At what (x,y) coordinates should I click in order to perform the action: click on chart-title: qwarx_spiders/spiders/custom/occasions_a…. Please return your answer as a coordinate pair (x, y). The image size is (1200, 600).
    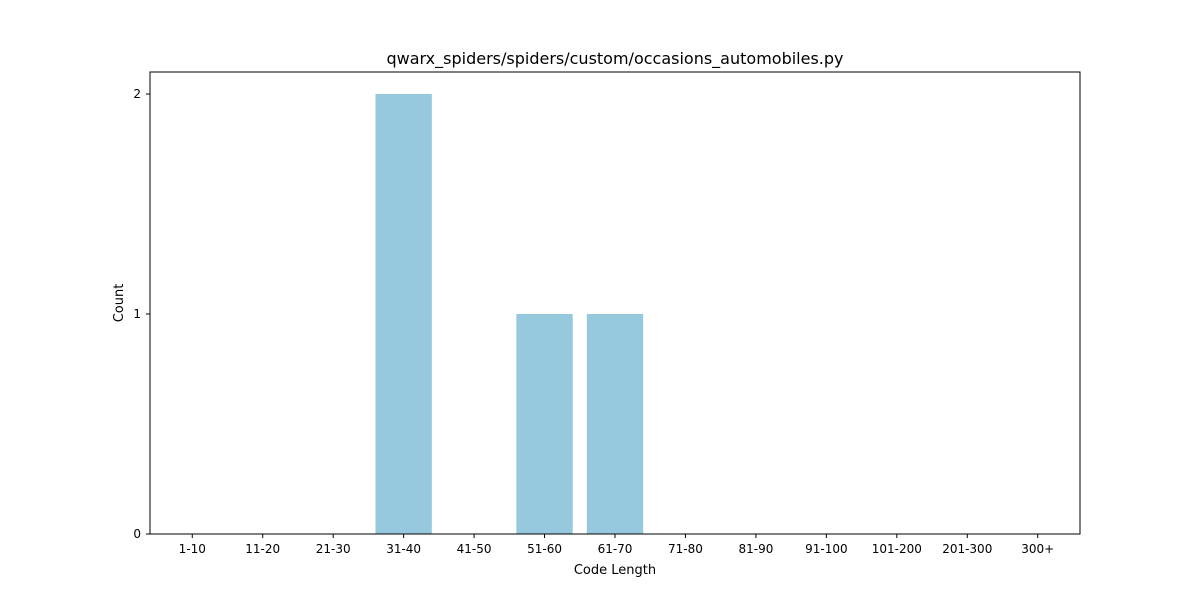
    Looking at the image, I should click on (614, 59).